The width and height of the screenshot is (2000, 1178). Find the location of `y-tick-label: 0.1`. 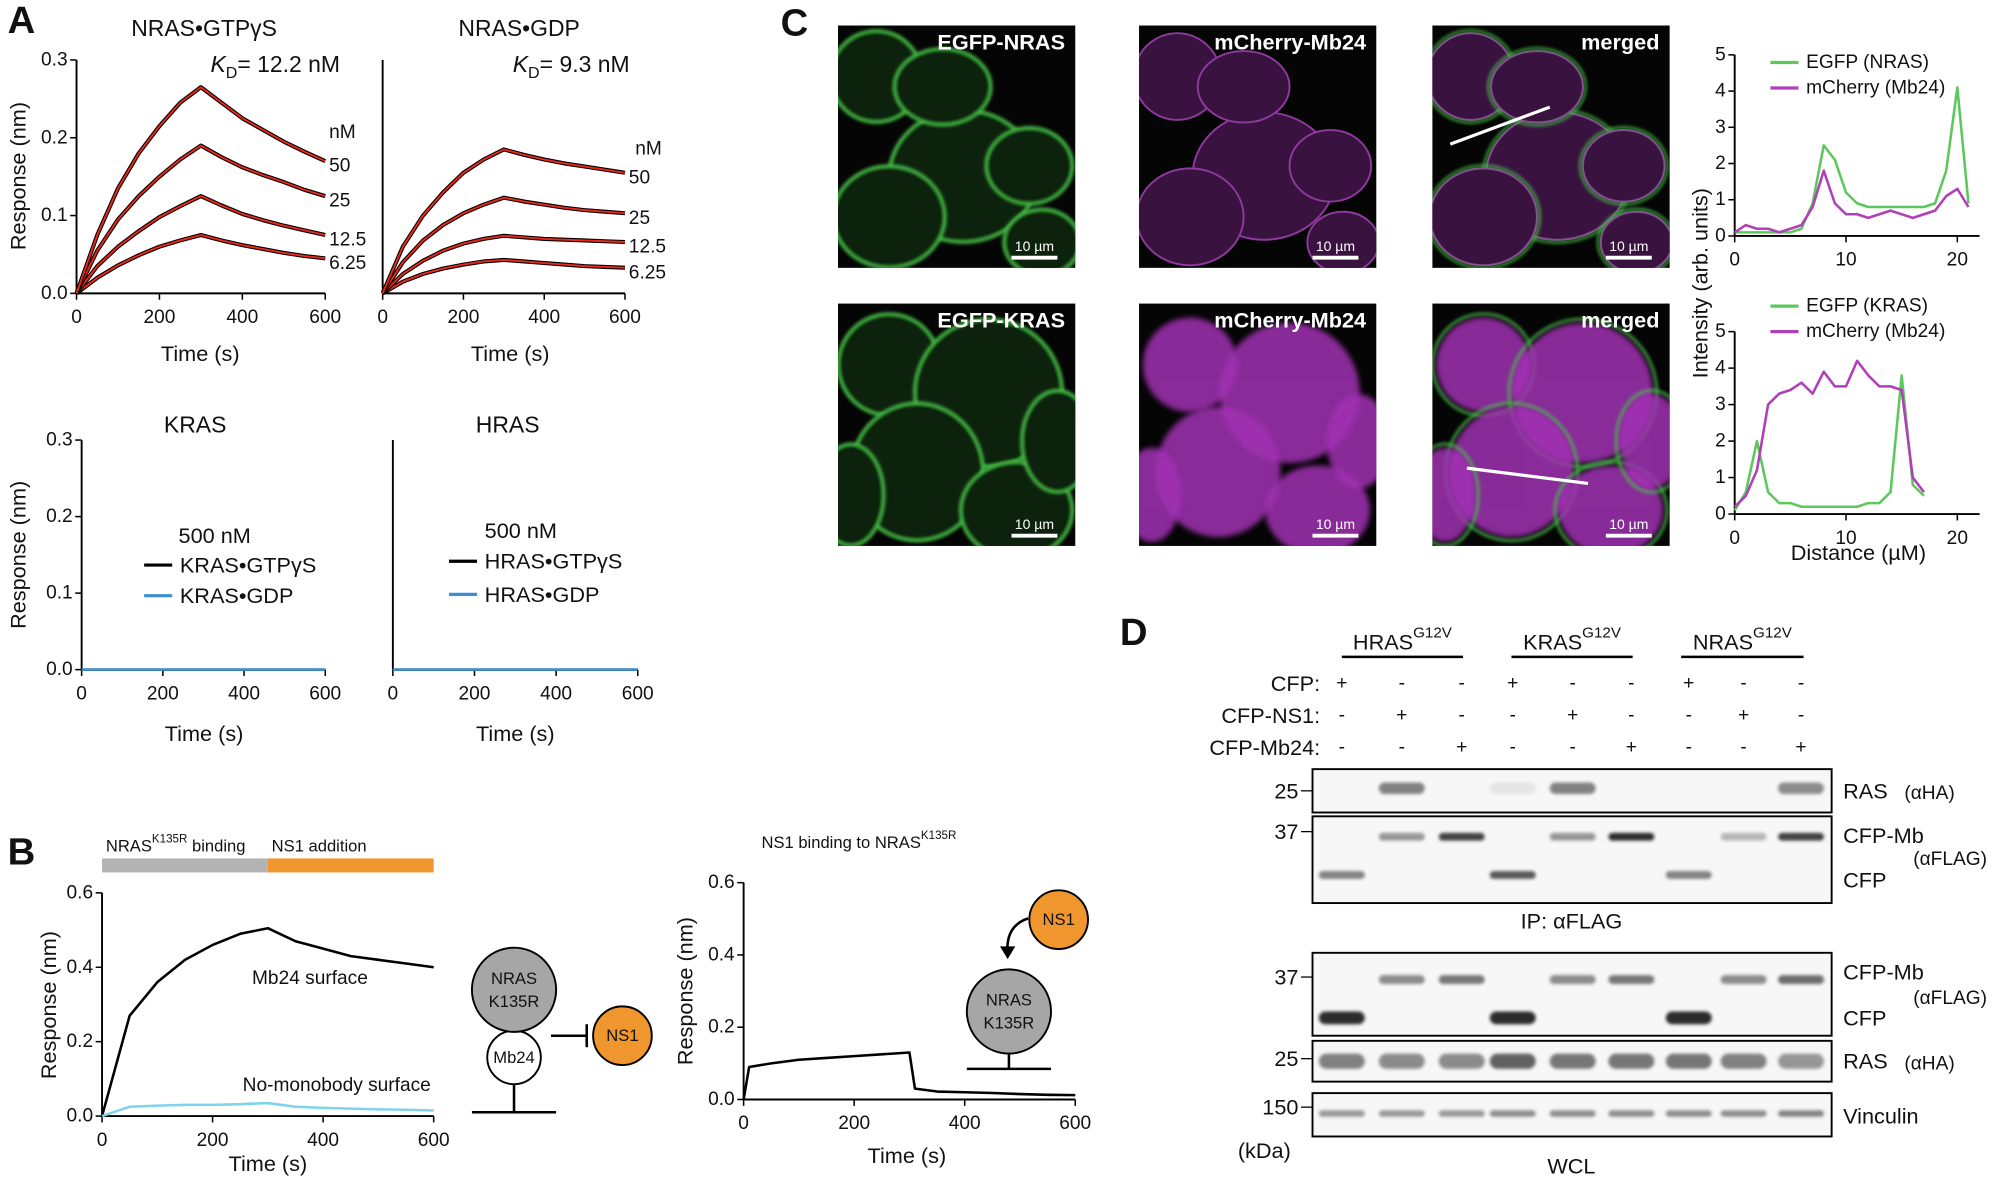

y-tick-label: 0.1 is located at coordinates (59, 593).